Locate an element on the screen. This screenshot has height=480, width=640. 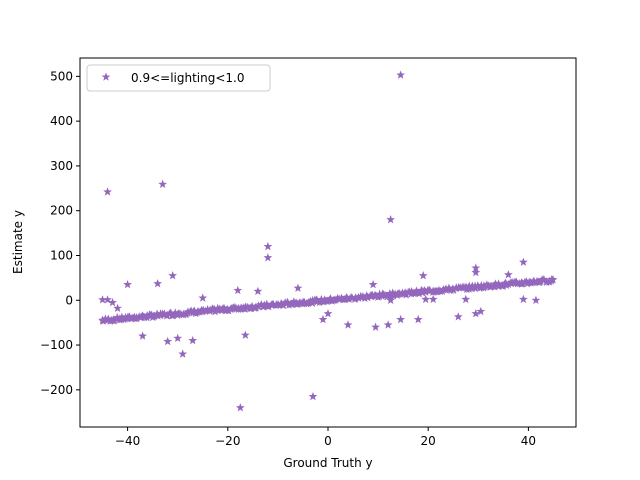
x-tick-label: 40 is located at coordinates (528, 441).